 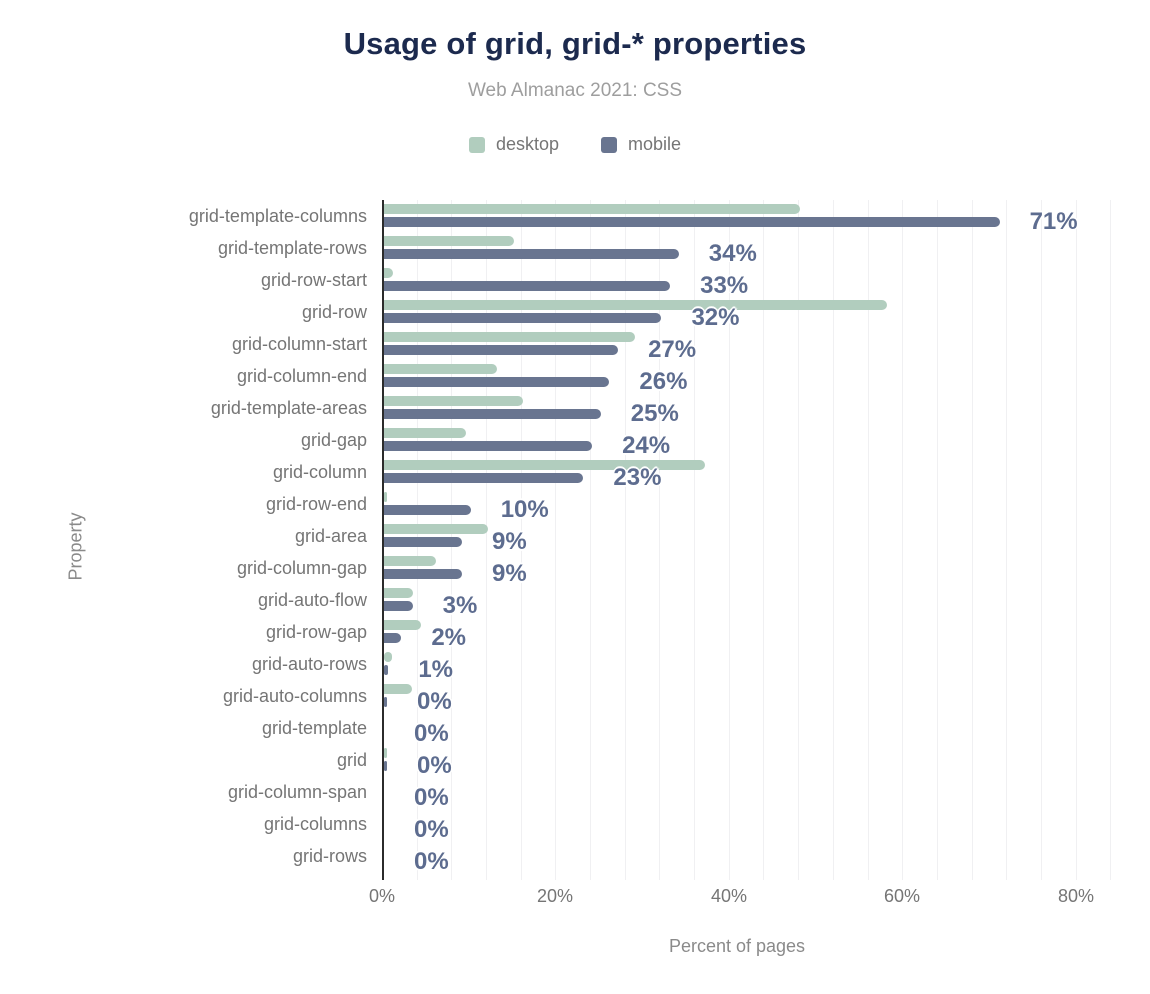 I want to click on x-axis-title: Percent of pages, so click(x=737, y=946).